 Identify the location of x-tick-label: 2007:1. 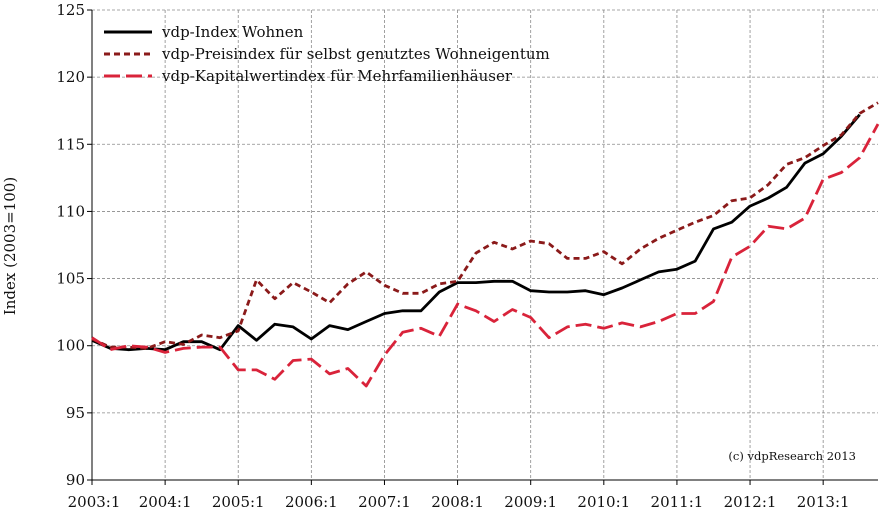
(384, 502).